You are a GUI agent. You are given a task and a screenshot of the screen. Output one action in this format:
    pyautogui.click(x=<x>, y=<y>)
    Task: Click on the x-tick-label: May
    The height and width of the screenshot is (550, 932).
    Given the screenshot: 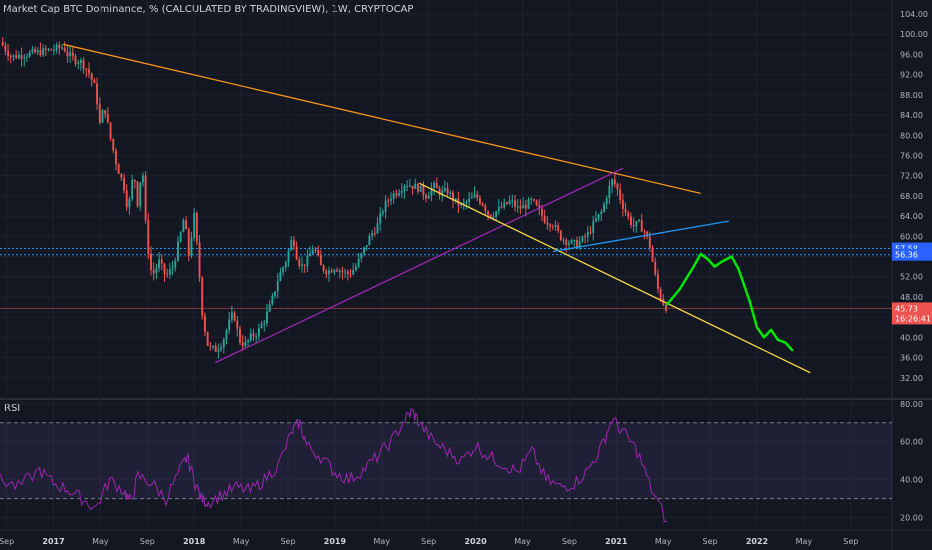 What is the action you would take?
    pyautogui.click(x=804, y=541)
    